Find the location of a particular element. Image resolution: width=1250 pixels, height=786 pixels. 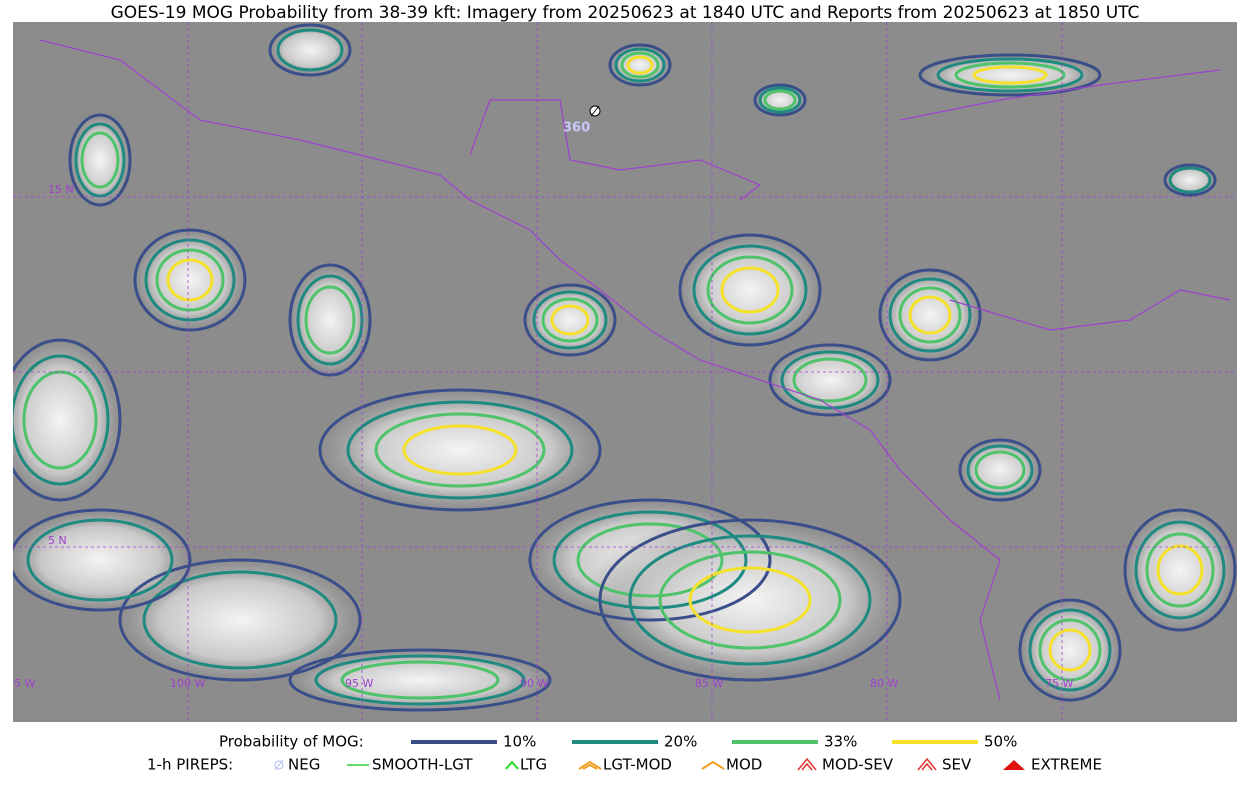

report-label: 360 is located at coordinates (576, 128).